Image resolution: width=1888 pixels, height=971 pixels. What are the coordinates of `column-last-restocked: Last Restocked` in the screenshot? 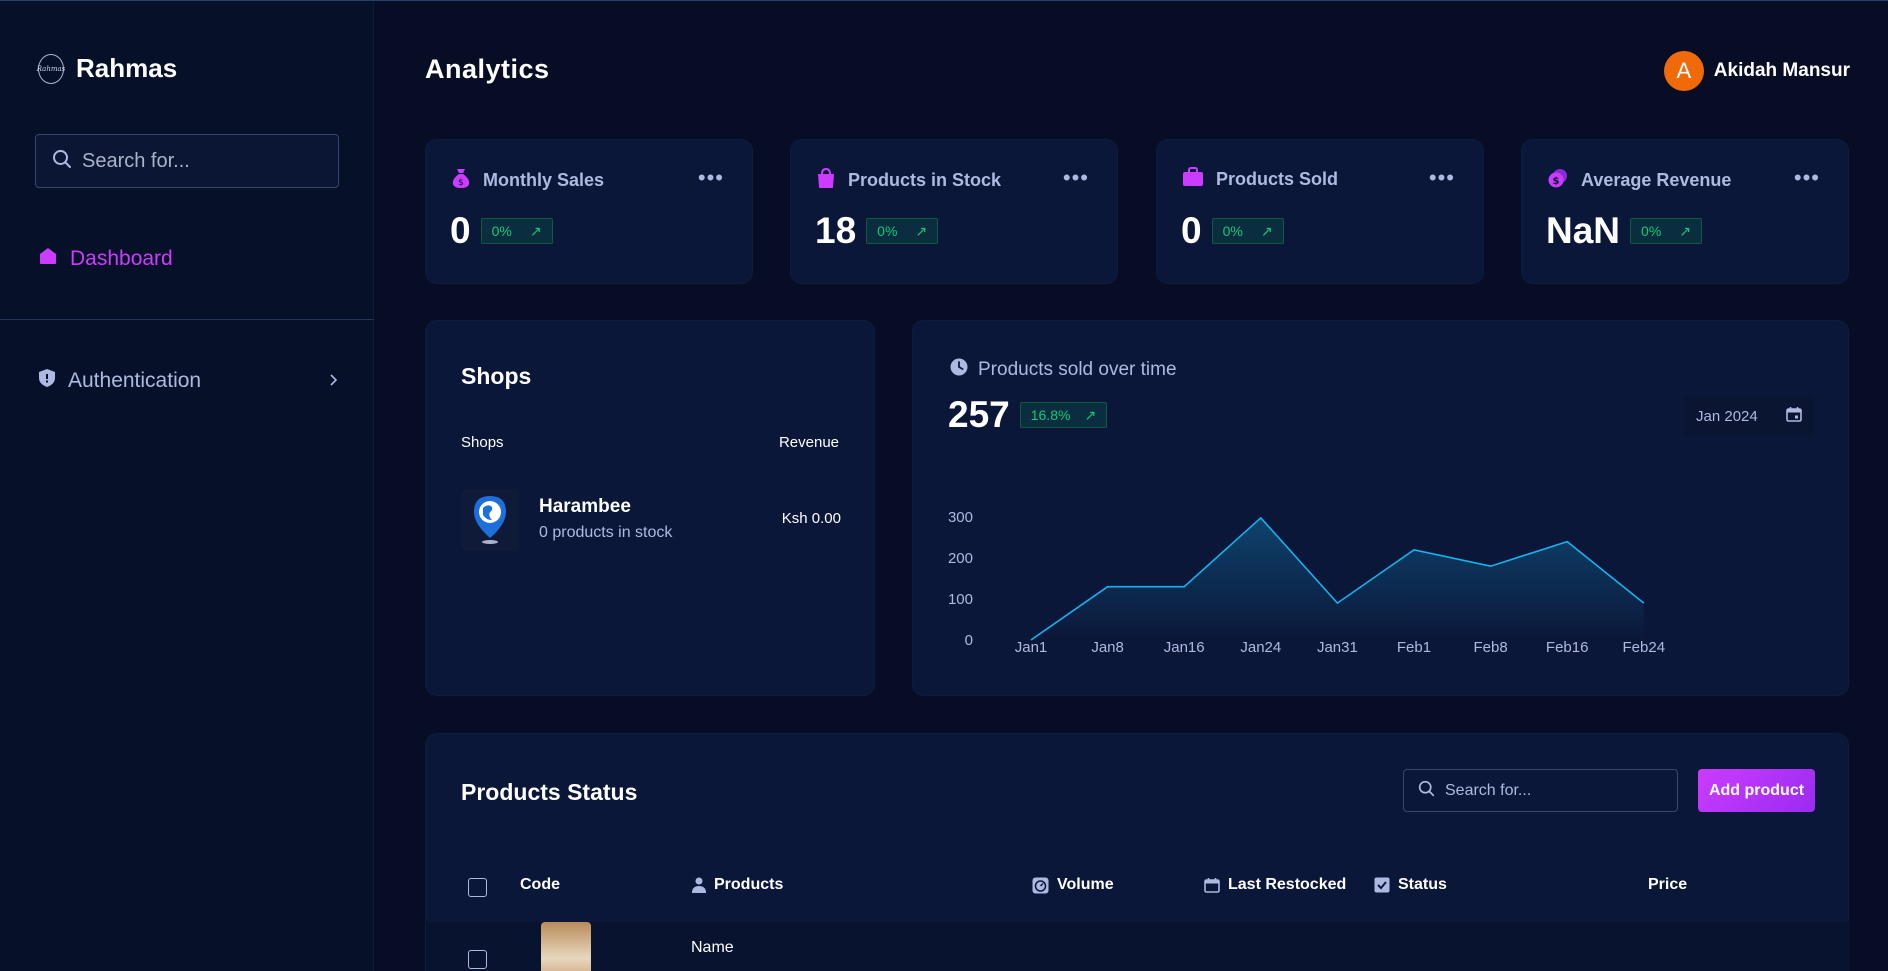 It's located at (1275, 885).